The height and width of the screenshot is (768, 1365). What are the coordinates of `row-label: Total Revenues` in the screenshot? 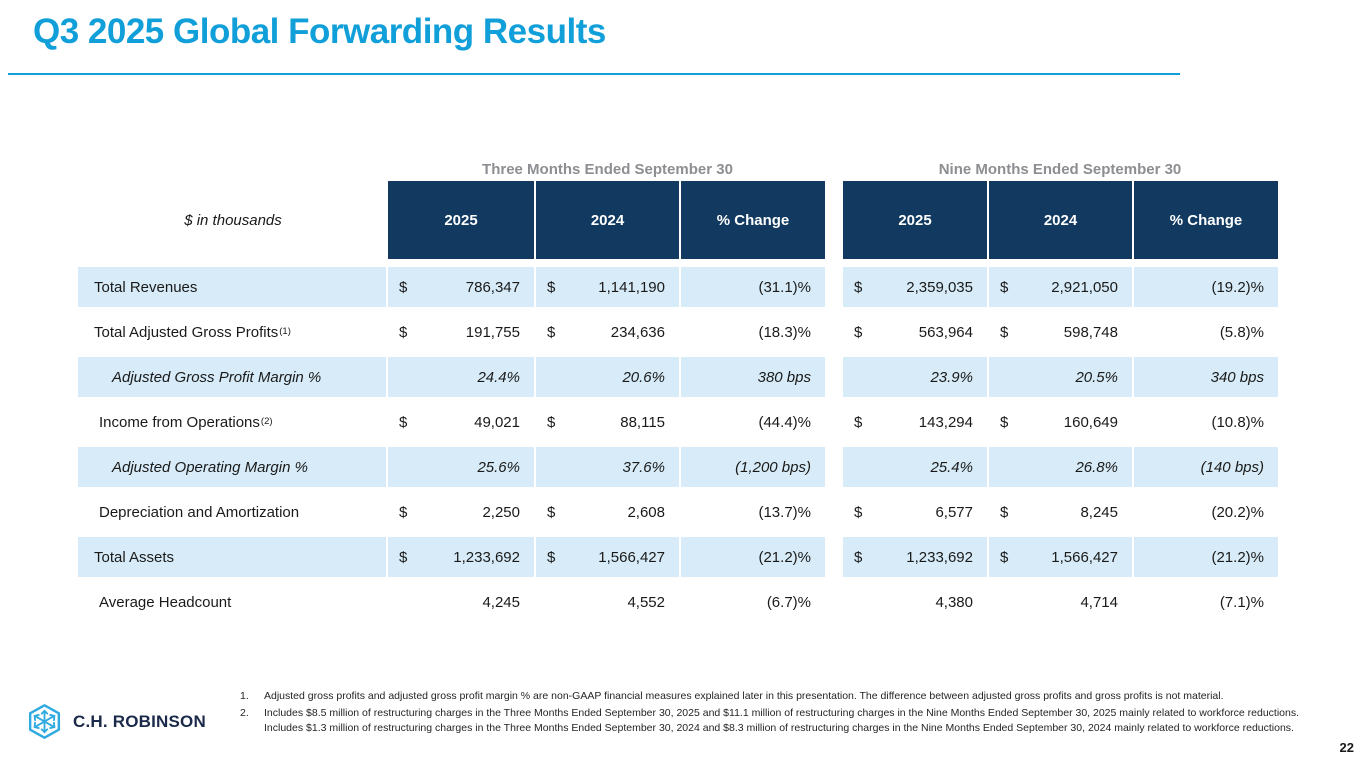 It's located at (233, 289).